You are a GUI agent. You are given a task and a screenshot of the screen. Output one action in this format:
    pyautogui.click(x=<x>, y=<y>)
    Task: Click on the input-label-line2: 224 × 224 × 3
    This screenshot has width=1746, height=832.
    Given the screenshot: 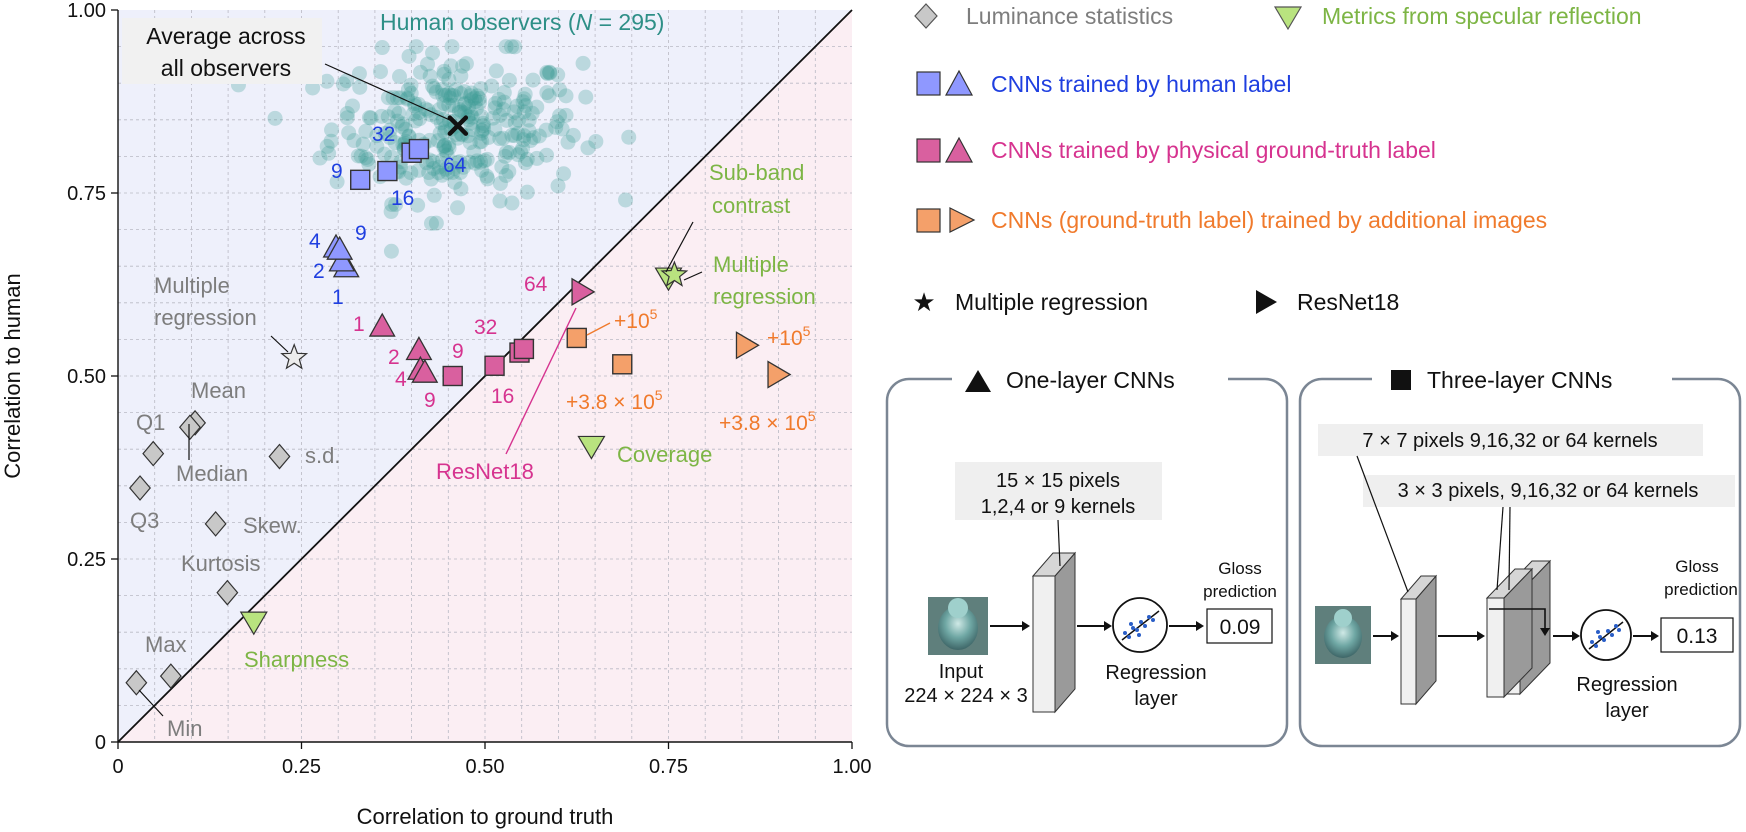 What is the action you would take?
    pyautogui.click(x=965, y=696)
    